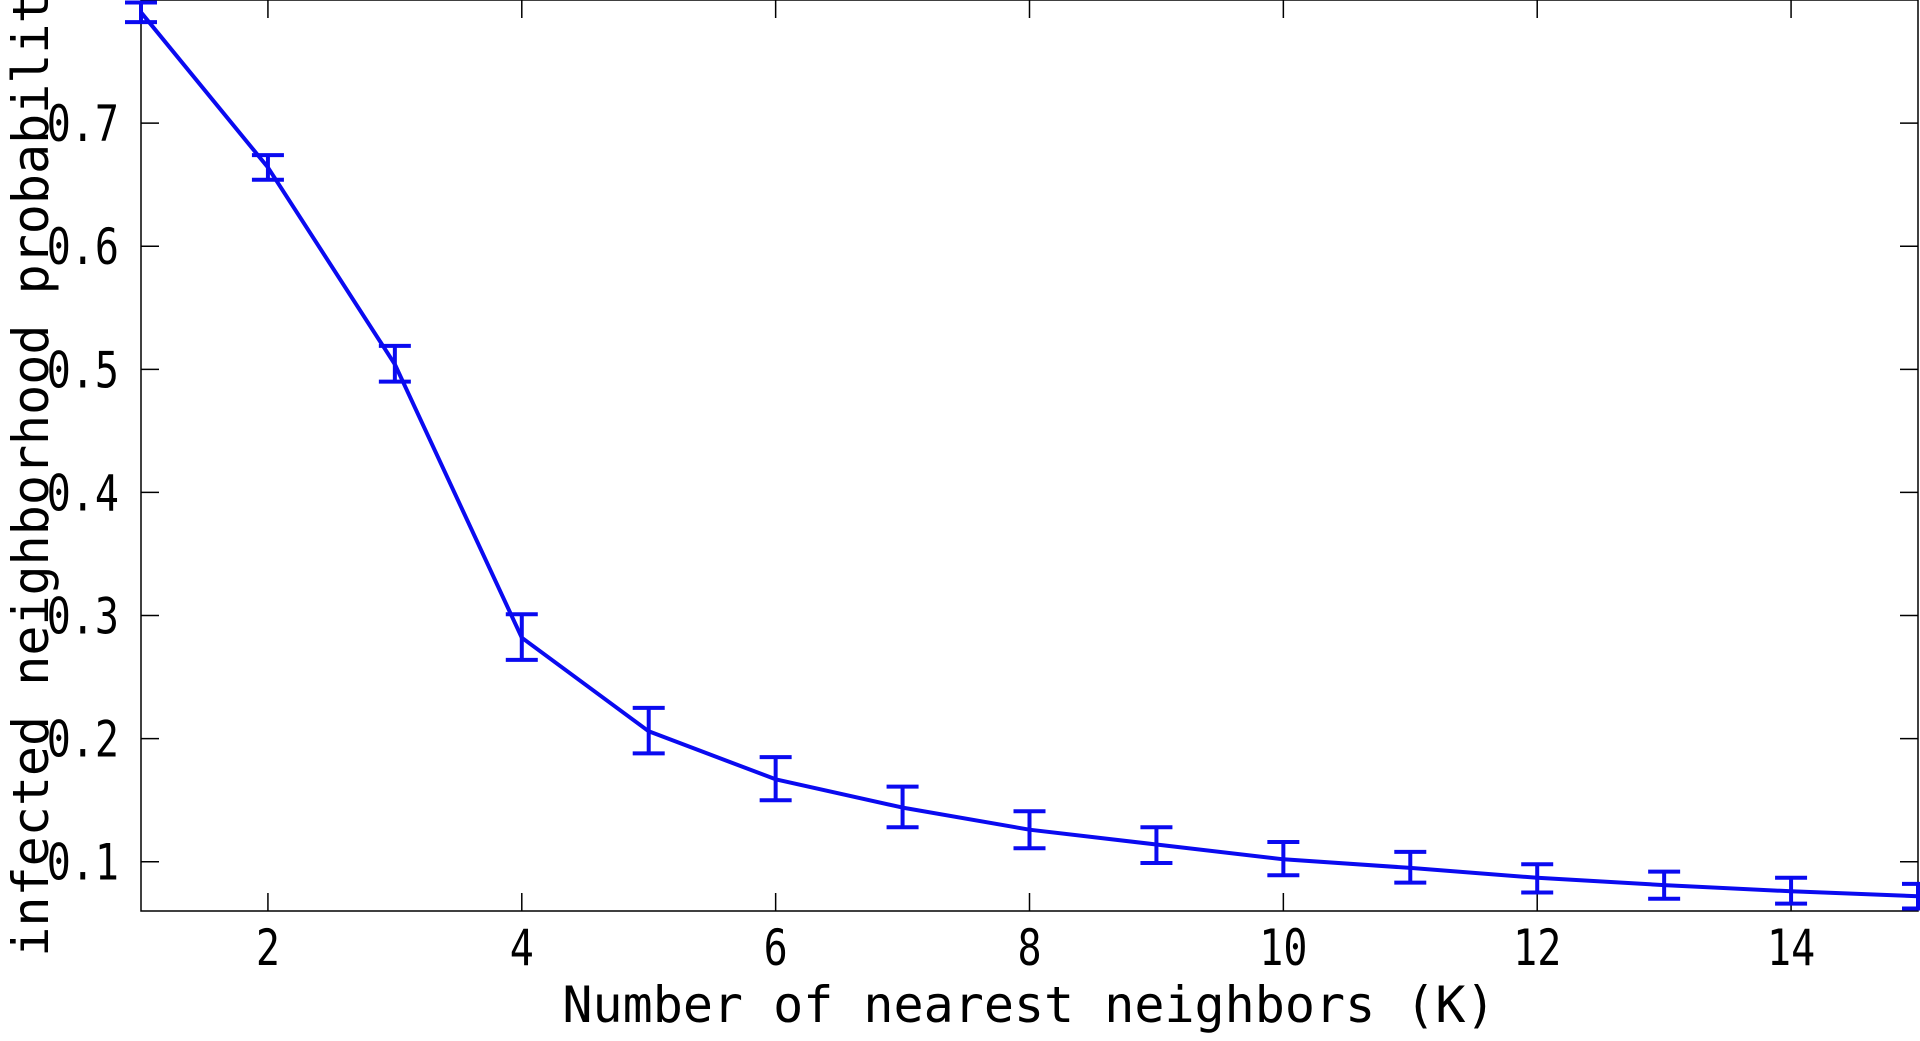  What do you see at coordinates (83, 739) in the screenshot?
I see `y-tick-label: 0.2` at bounding box center [83, 739].